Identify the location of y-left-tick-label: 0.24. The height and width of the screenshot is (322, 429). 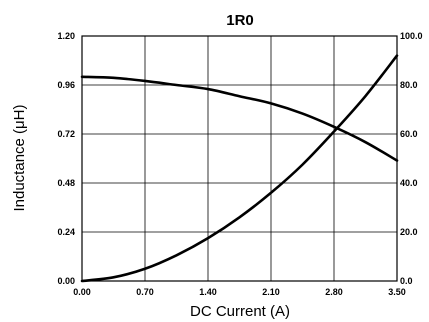
(66, 232).